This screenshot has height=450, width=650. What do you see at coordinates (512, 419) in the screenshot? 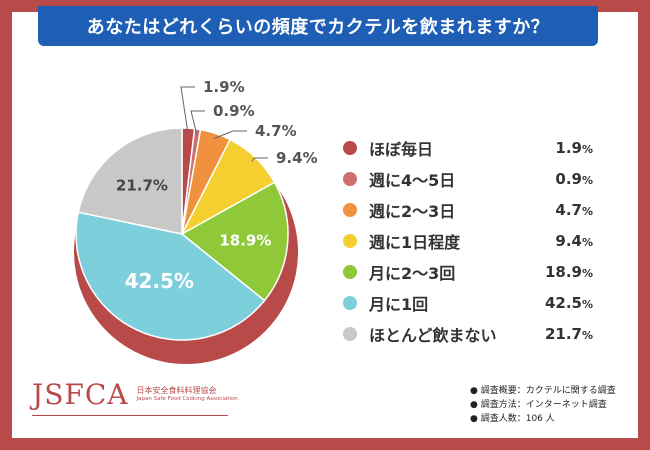
I see `note-count: ● 調査人数：106 人` at bounding box center [512, 419].